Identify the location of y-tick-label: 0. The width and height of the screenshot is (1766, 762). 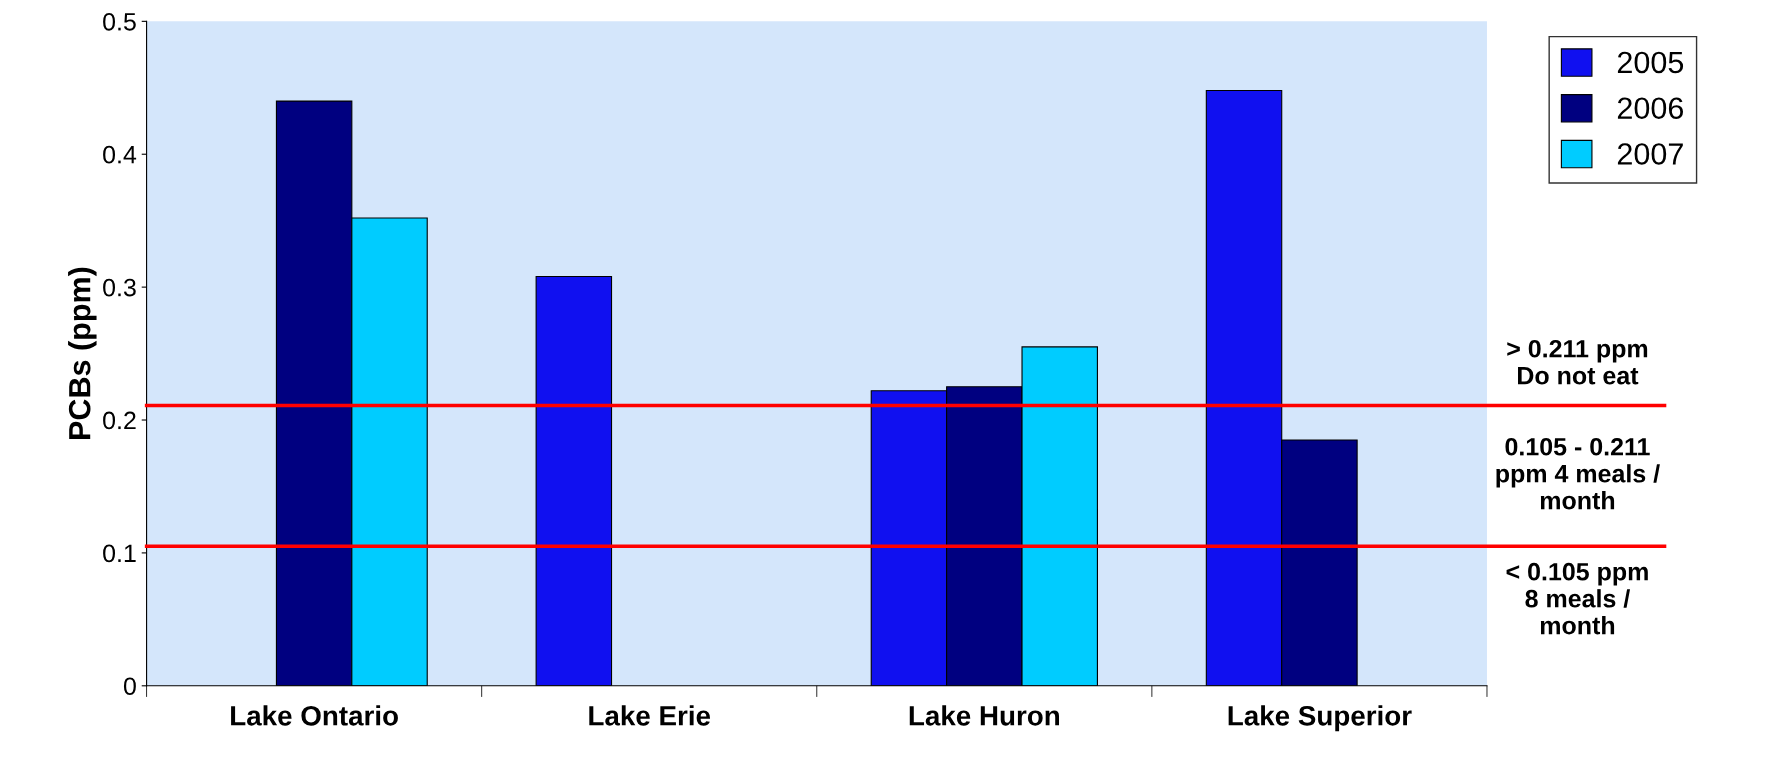
(129, 686).